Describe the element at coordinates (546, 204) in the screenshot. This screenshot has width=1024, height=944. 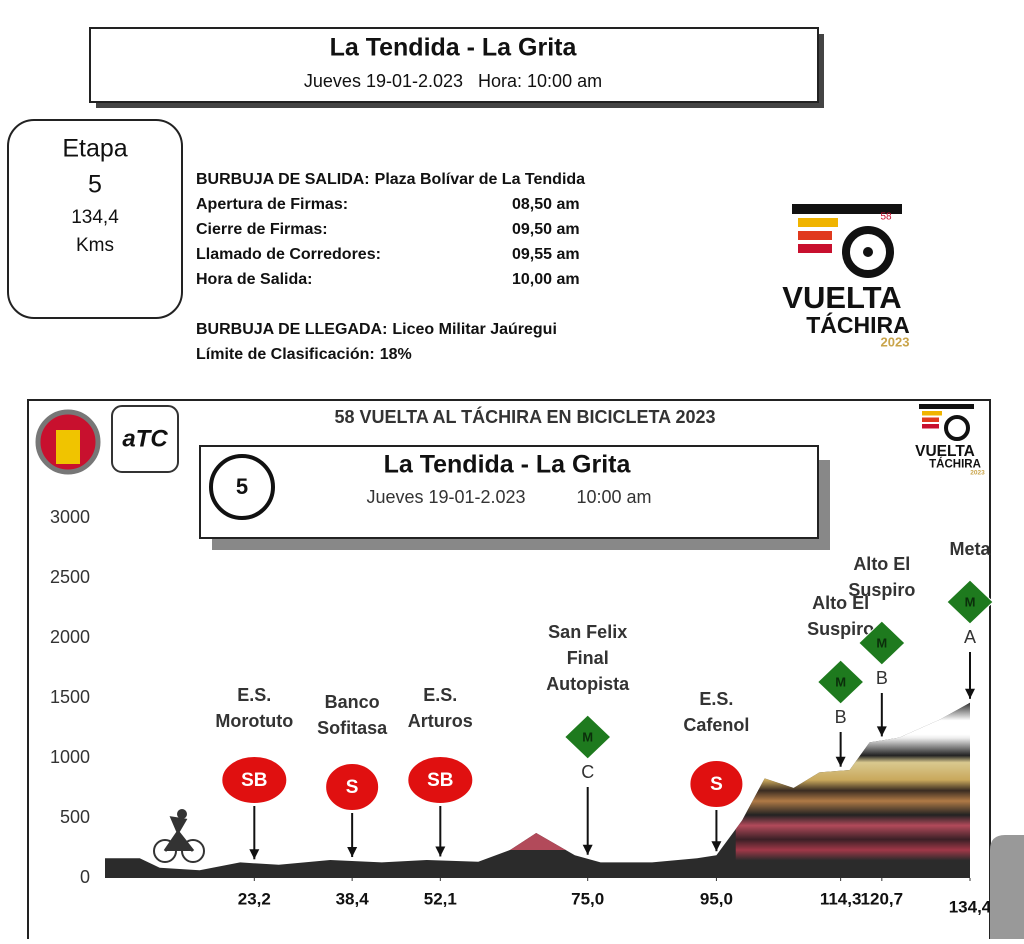
I see `info-value: 08,50 am` at that location.